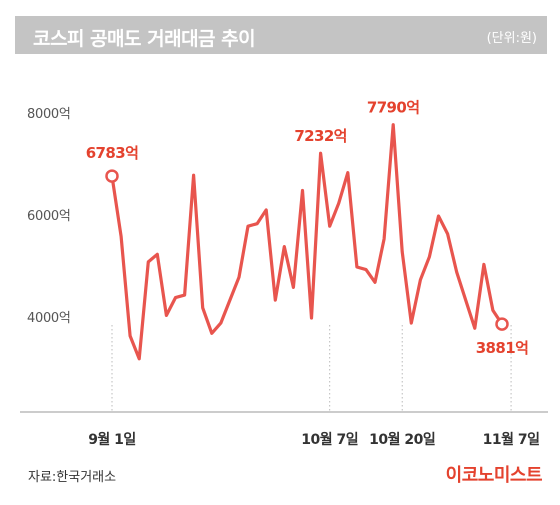 The width and height of the screenshot is (560, 505). What do you see at coordinates (281, 35) in the screenshot?
I see `title-bar: 코스피 공매도 거래대금 추이 (단위:원)` at bounding box center [281, 35].